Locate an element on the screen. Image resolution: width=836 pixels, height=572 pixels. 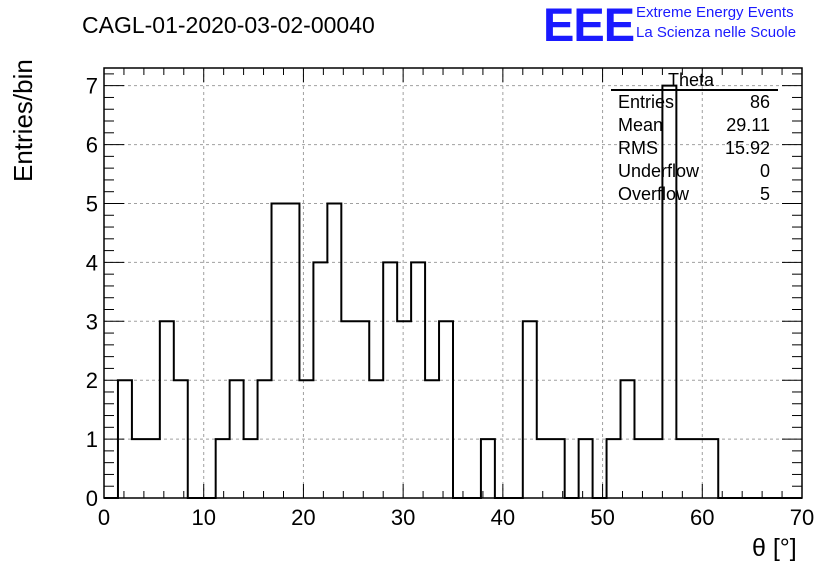
stats-label: Overflow is located at coordinates (654, 194).